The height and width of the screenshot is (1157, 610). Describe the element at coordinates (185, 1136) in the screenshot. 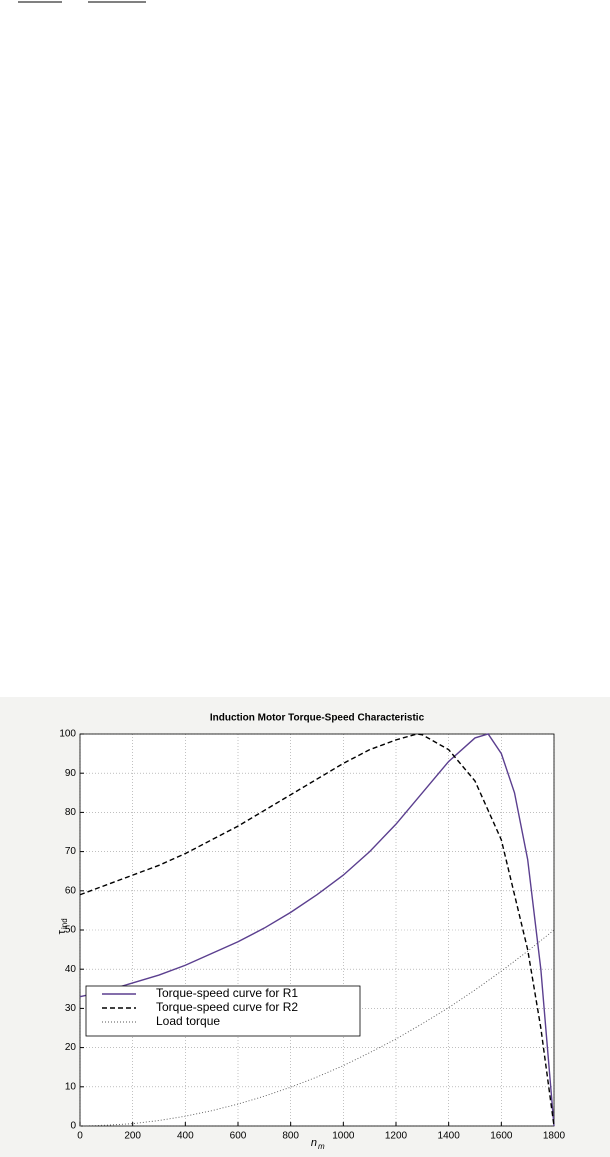

I see `x-tick-label: 400` at that location.